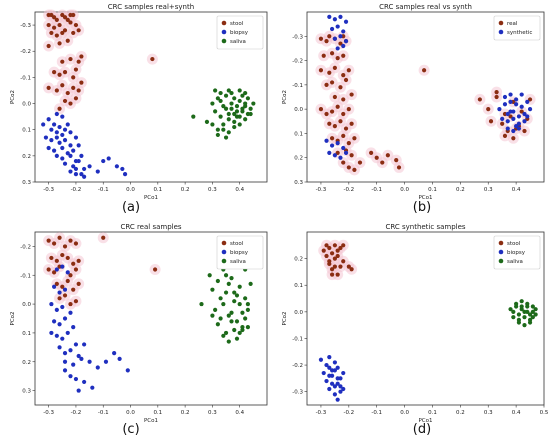 The height and width of the screenshot is (441, 550). What do you see at coordinates (25, 52) in the screenshot?
I see `y-tick-label: -0.2` at bounding box center [25, 52].